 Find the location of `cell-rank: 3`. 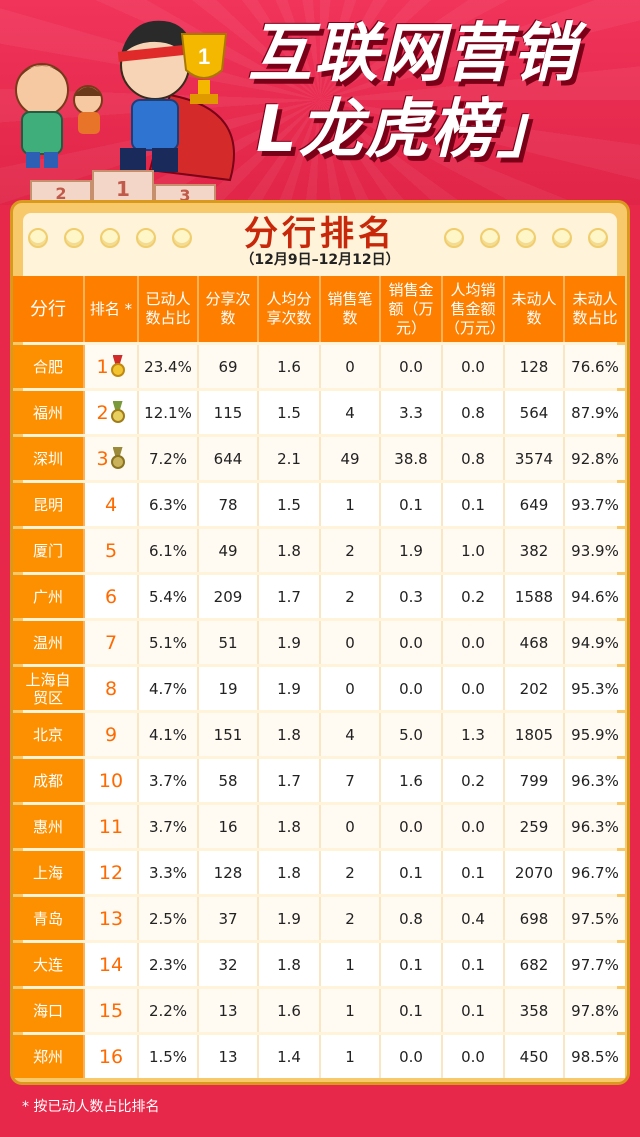

cell-rank: 3 is located at coordinates (112, 458).